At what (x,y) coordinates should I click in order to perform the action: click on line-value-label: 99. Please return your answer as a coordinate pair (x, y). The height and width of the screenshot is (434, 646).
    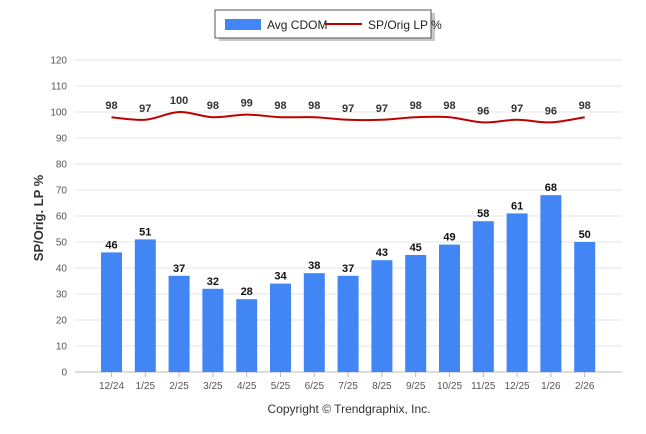
    Looking at the image, I should click on (247, 104).